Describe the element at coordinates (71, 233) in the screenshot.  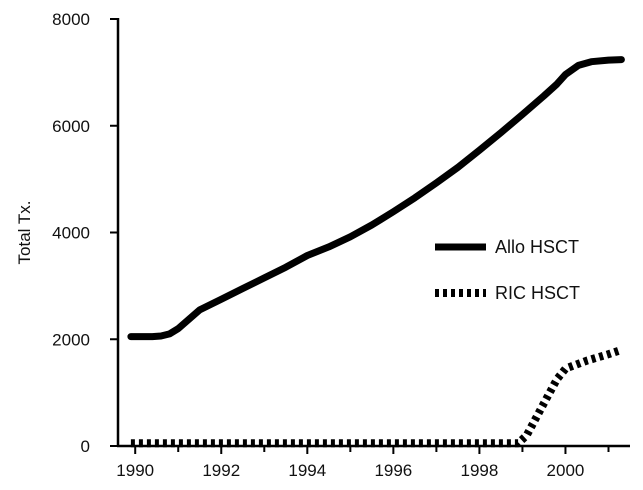
I see `y-tick-label: 4000` at that location.